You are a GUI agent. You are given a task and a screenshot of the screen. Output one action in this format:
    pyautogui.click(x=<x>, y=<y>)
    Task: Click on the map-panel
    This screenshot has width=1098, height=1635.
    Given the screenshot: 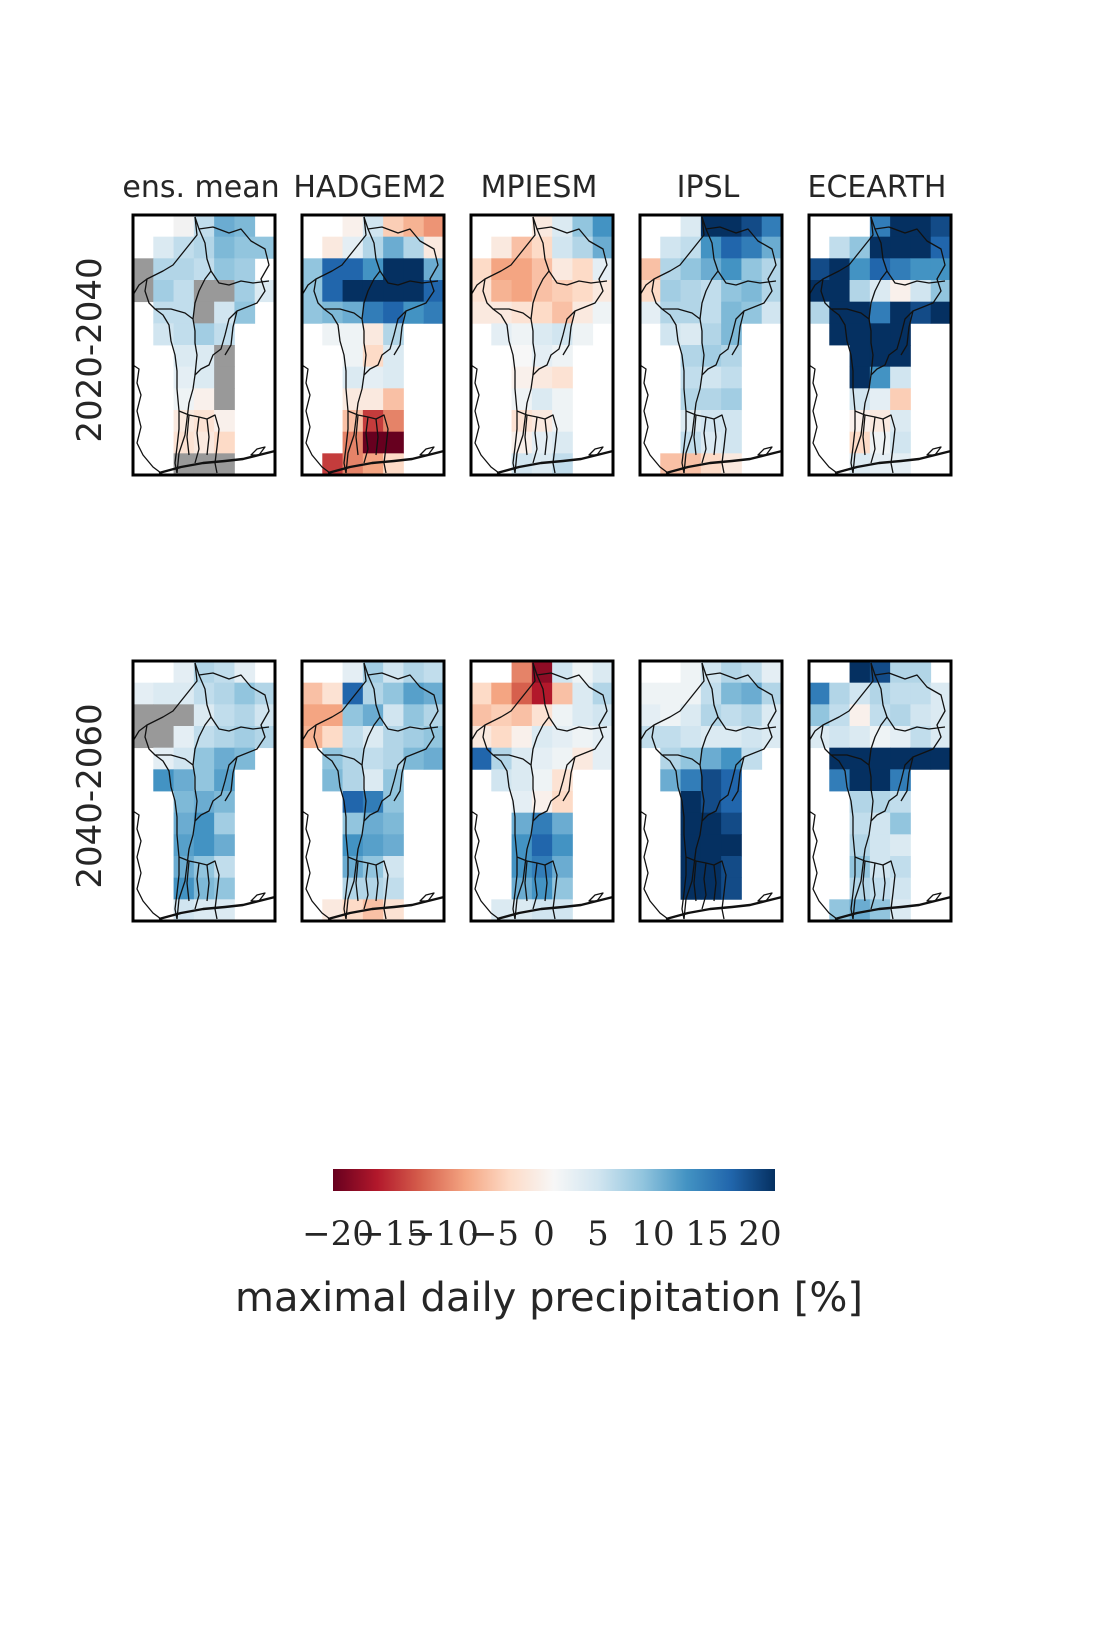 What is the action you would take?
    pyautogui.click(x=542, y=349)
    